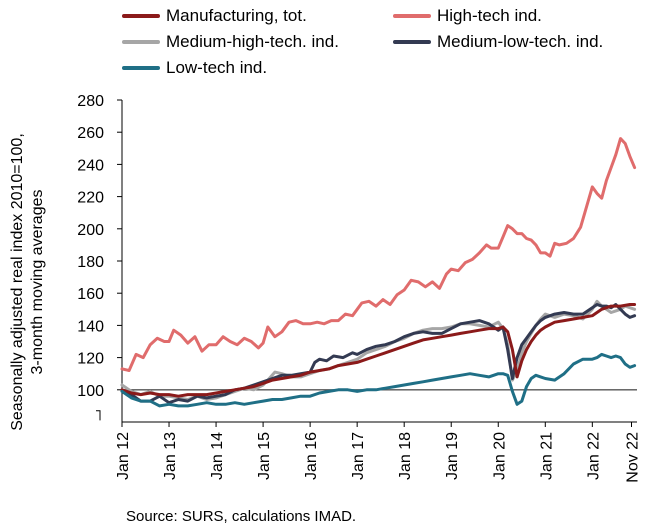 This screenshot has width=651, height=532. I want to click on x-tick-label: Jan 19, so click(452, 456).